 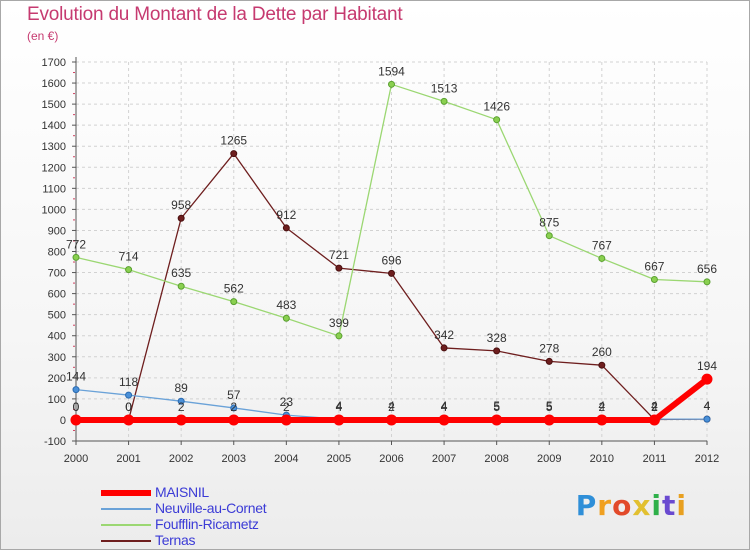 What do you see at coordinates (605, 505) in the screenshot?
I see `logo-letter: r` at bounding box center [605, 505].